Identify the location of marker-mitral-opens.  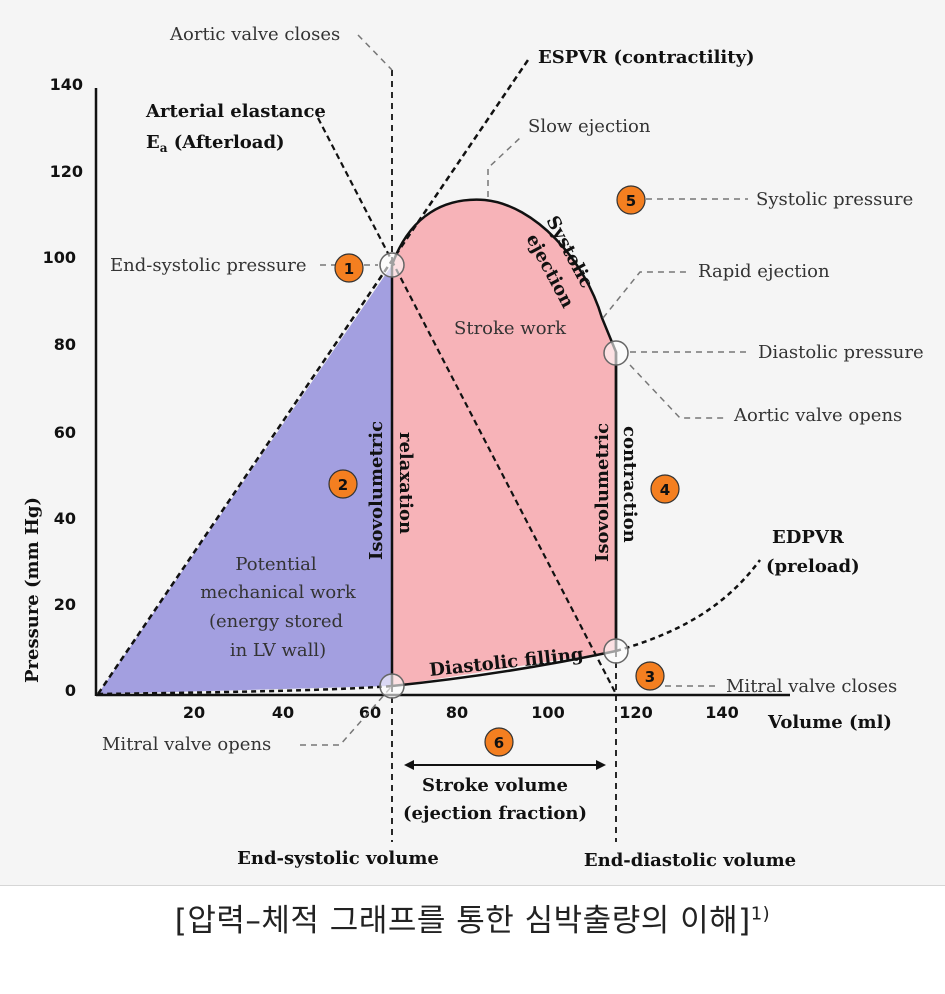
(392, 686).